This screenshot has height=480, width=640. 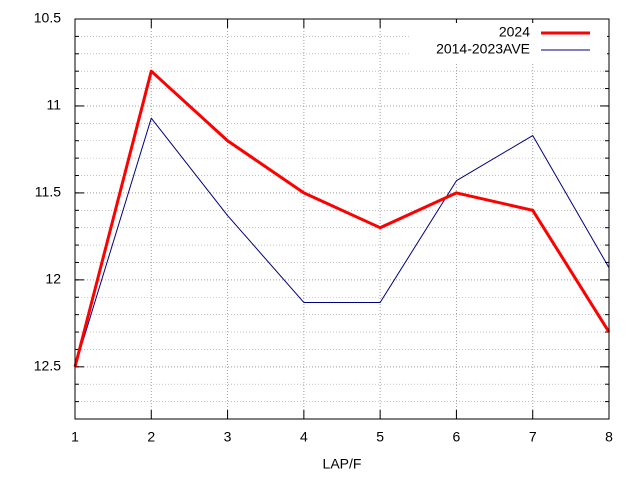 What do you see at coordinates (228, 437) in the screenshot?
I see `x-tick-label: 3` at bounding box center [228, 437].